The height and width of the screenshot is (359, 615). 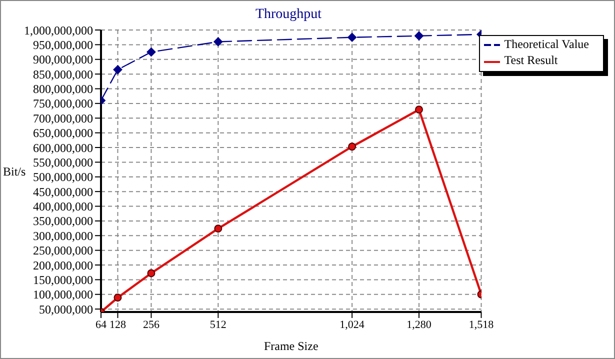 What do you see at coordinates (546, 44) in the screenshot?
I see `legend-label: Theoretical Value` at bounding box center [546, 44].